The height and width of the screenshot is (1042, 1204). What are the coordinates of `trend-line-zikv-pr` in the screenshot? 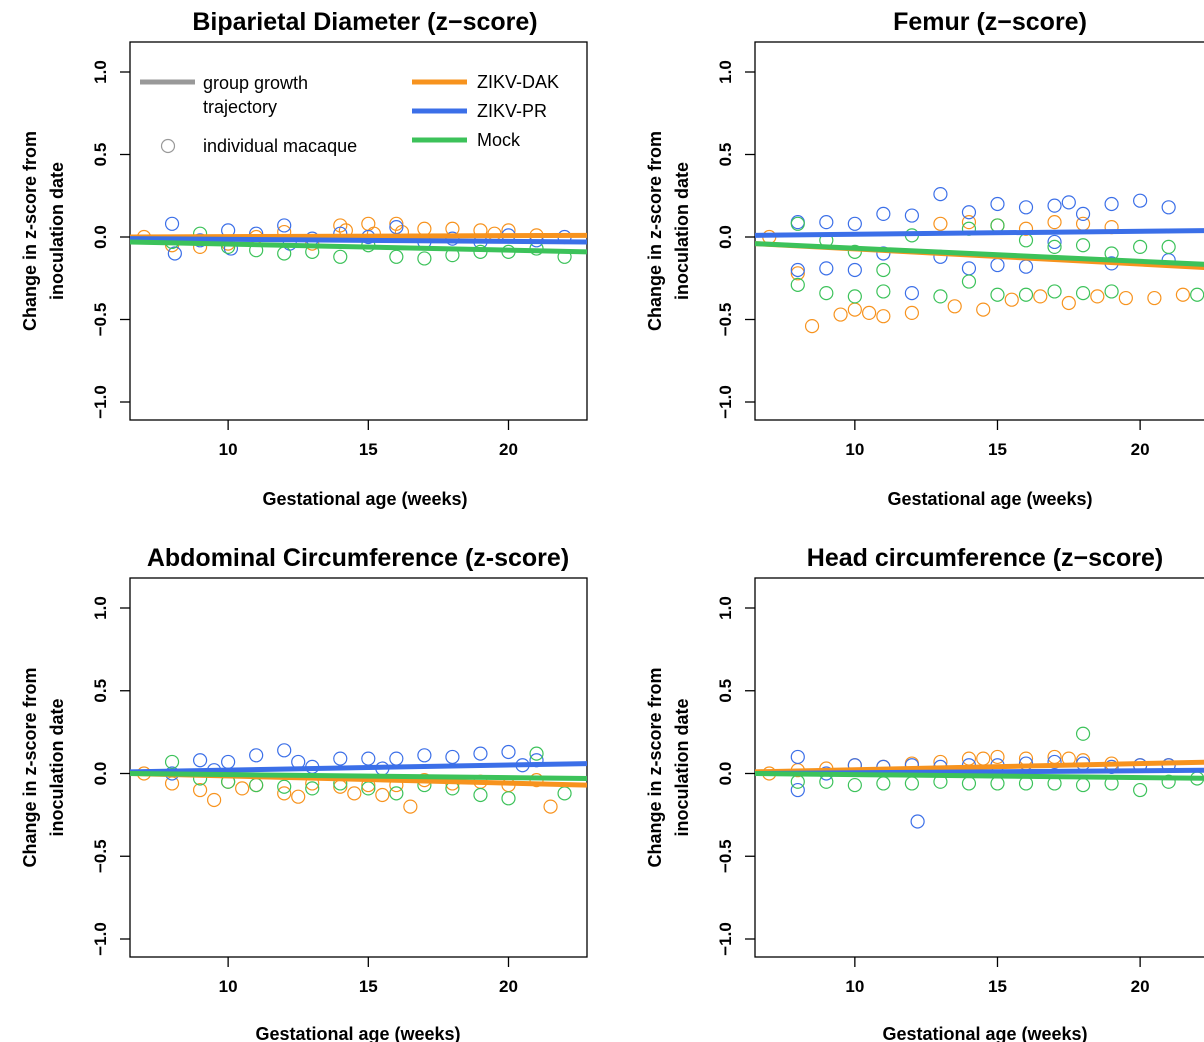 It's located at (358, 768).